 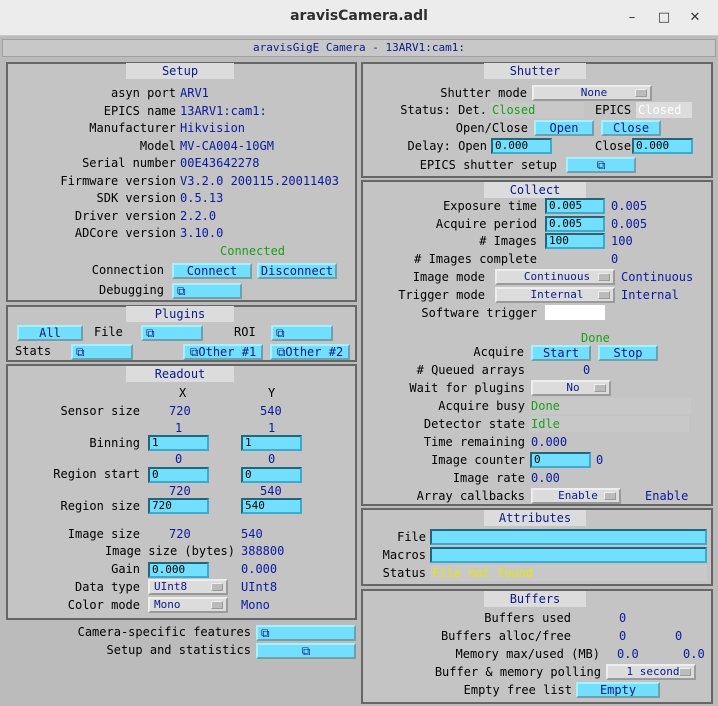 I want to click on sensor-size-x: 720, so click(x=180, y=411).